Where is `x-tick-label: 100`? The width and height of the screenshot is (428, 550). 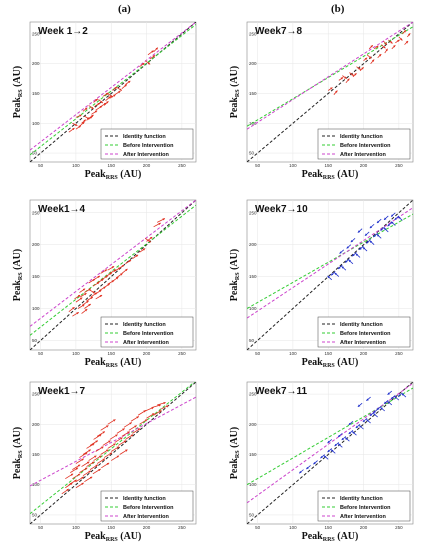 x-tick-label: 100 is located at coordinates (76, 353).